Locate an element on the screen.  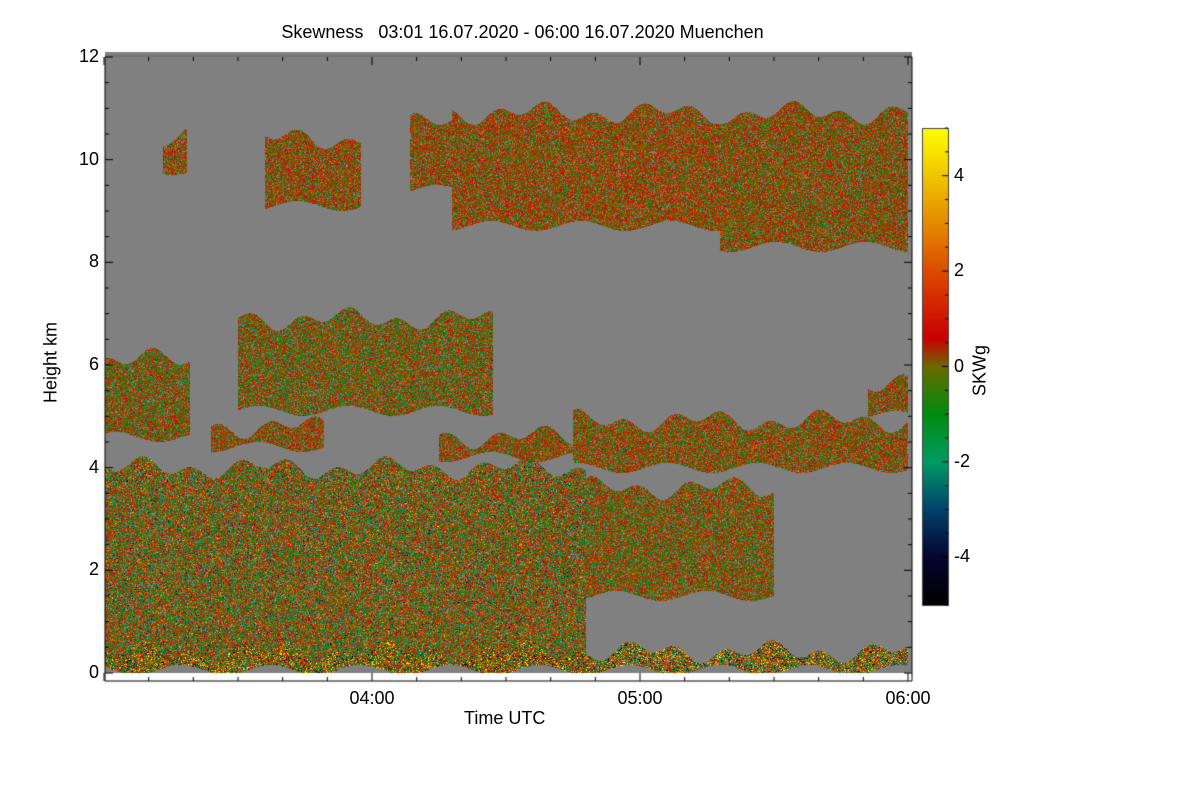
x-axis-label: Time UTC is located at coordinates (505, 718).